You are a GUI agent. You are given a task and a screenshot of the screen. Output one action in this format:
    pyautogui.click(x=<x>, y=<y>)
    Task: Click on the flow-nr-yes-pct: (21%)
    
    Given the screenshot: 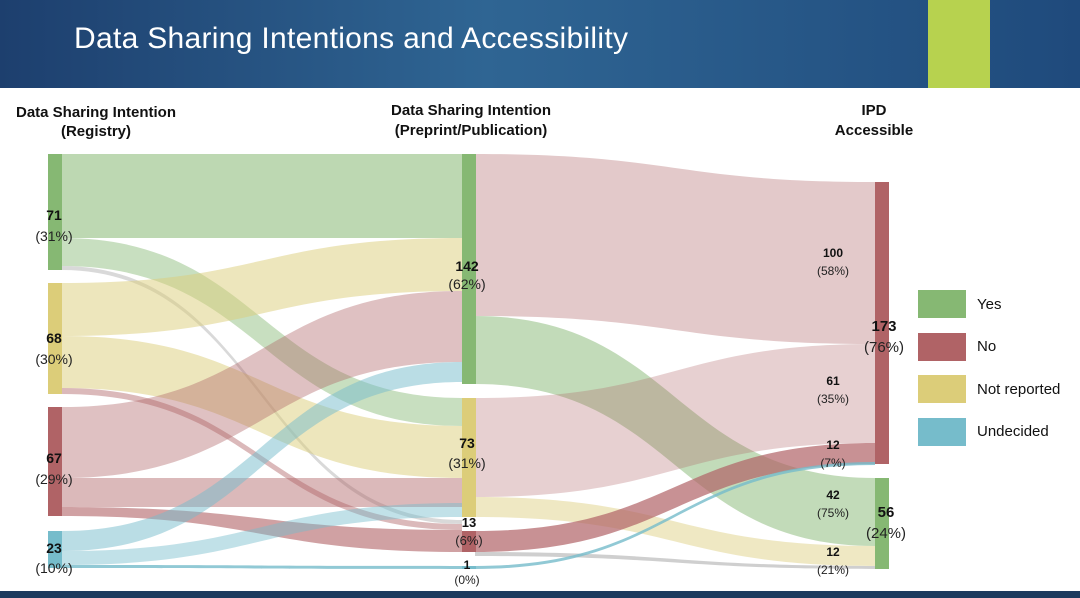 What is the action you would take?
    pyautogui.click(x=833, y=570)
    